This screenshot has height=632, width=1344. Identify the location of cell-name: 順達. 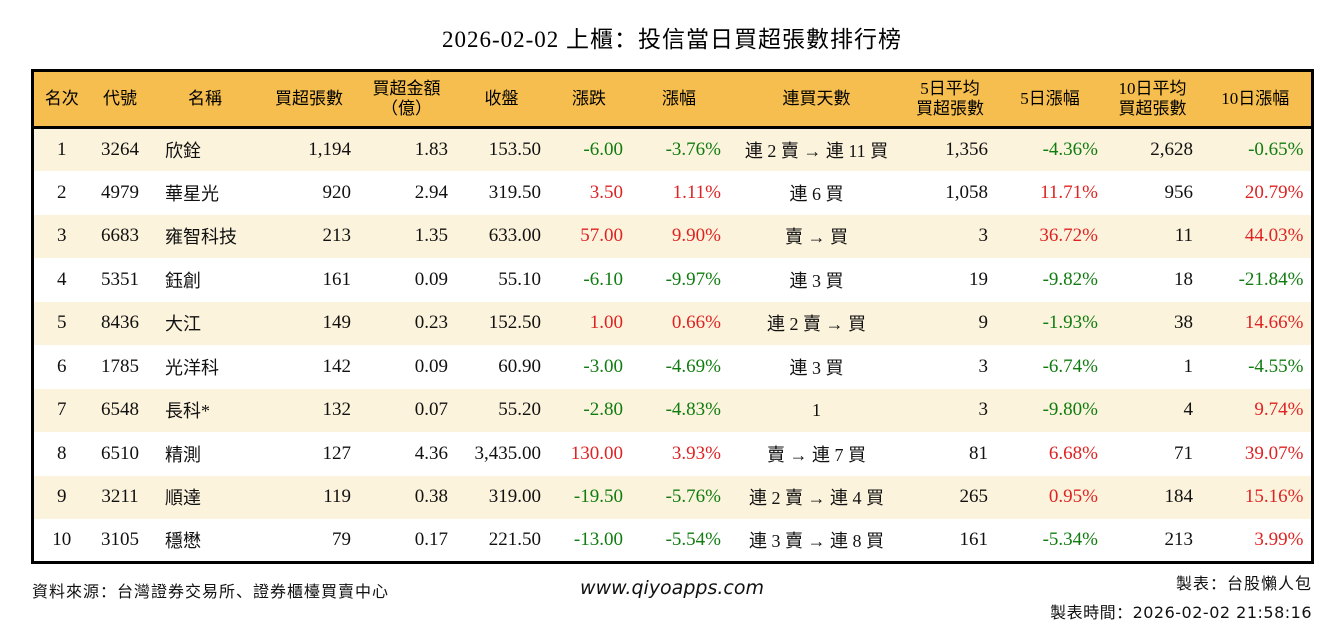
(183, 498).